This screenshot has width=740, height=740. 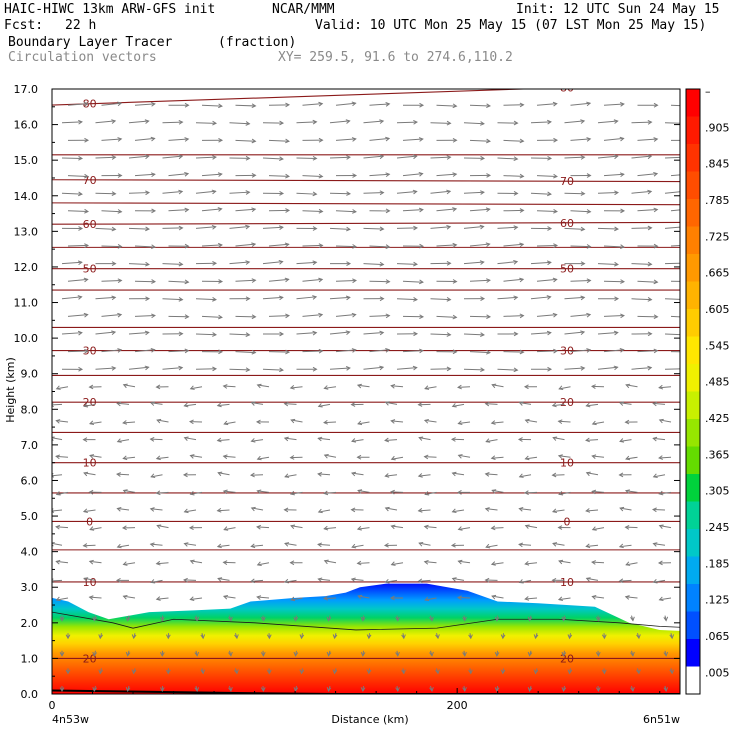 I want to click on forecast-label: Fcst:, so click(x=24, y=25).